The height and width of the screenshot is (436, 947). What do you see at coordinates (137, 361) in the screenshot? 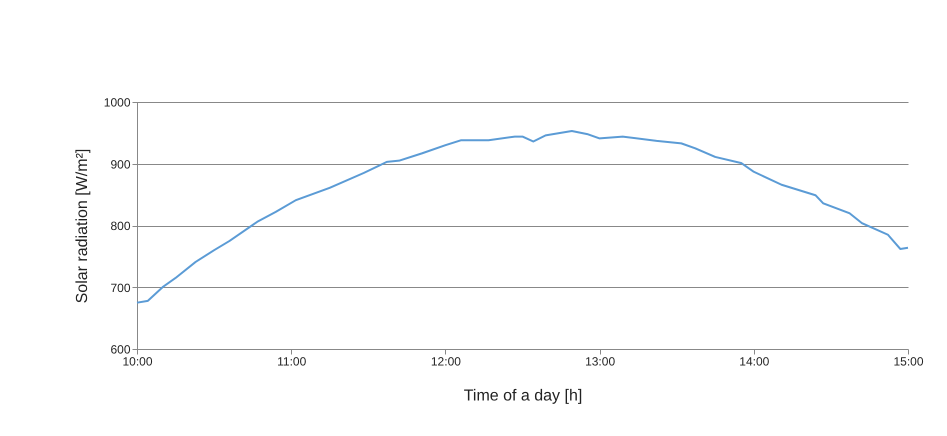
I see `x-tick-label: 10:00` at bounding box center [137, 361].